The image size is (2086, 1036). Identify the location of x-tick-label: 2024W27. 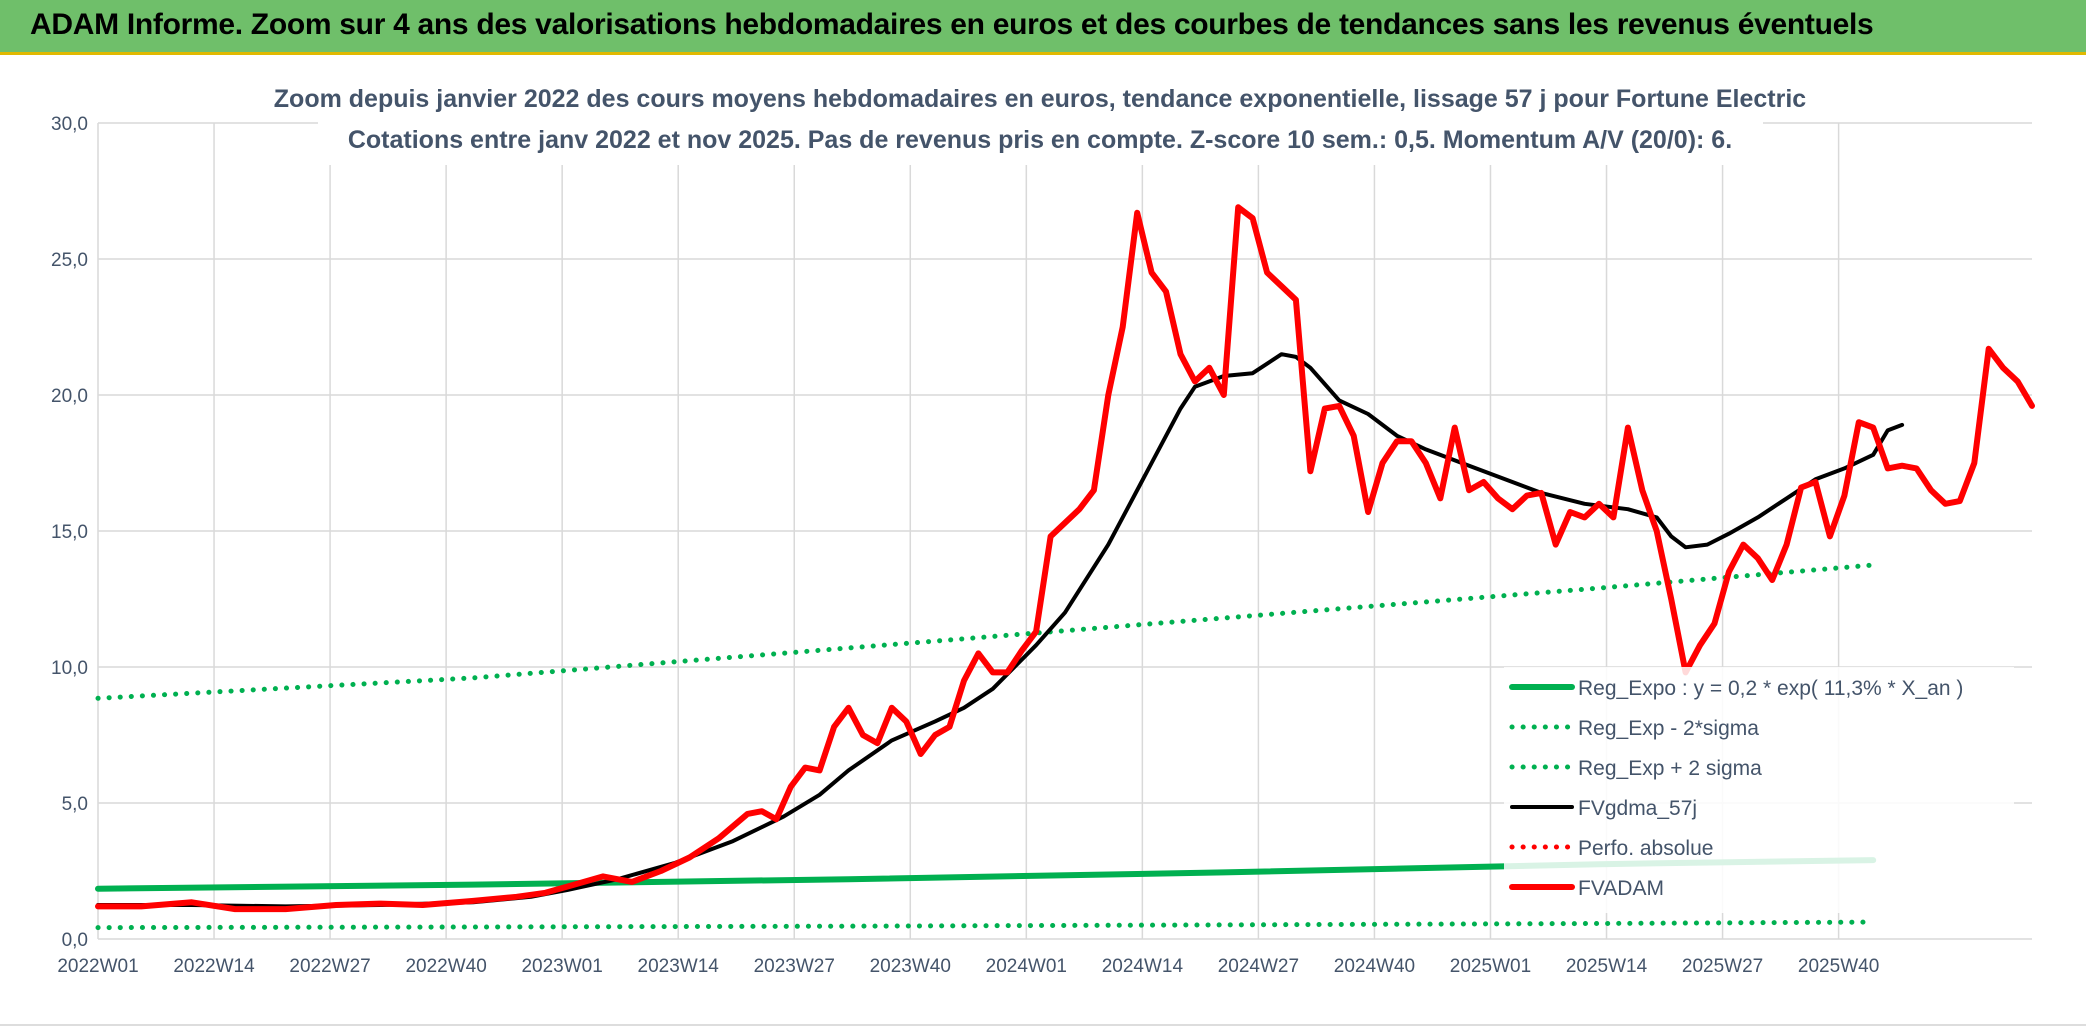
(1258, 966).